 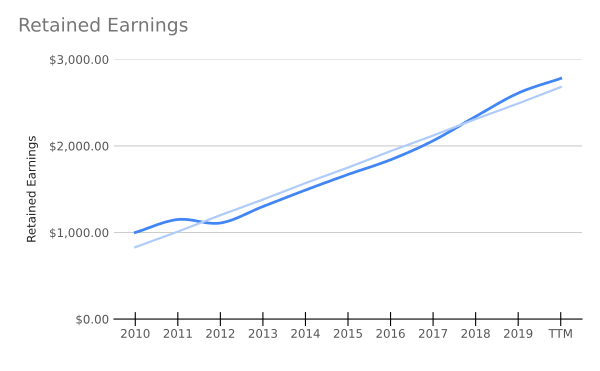 What do you see at coordinates (560, 333) in the screenshot?
I see `x-tick-label: TTM` at bounding box center [560, 333].